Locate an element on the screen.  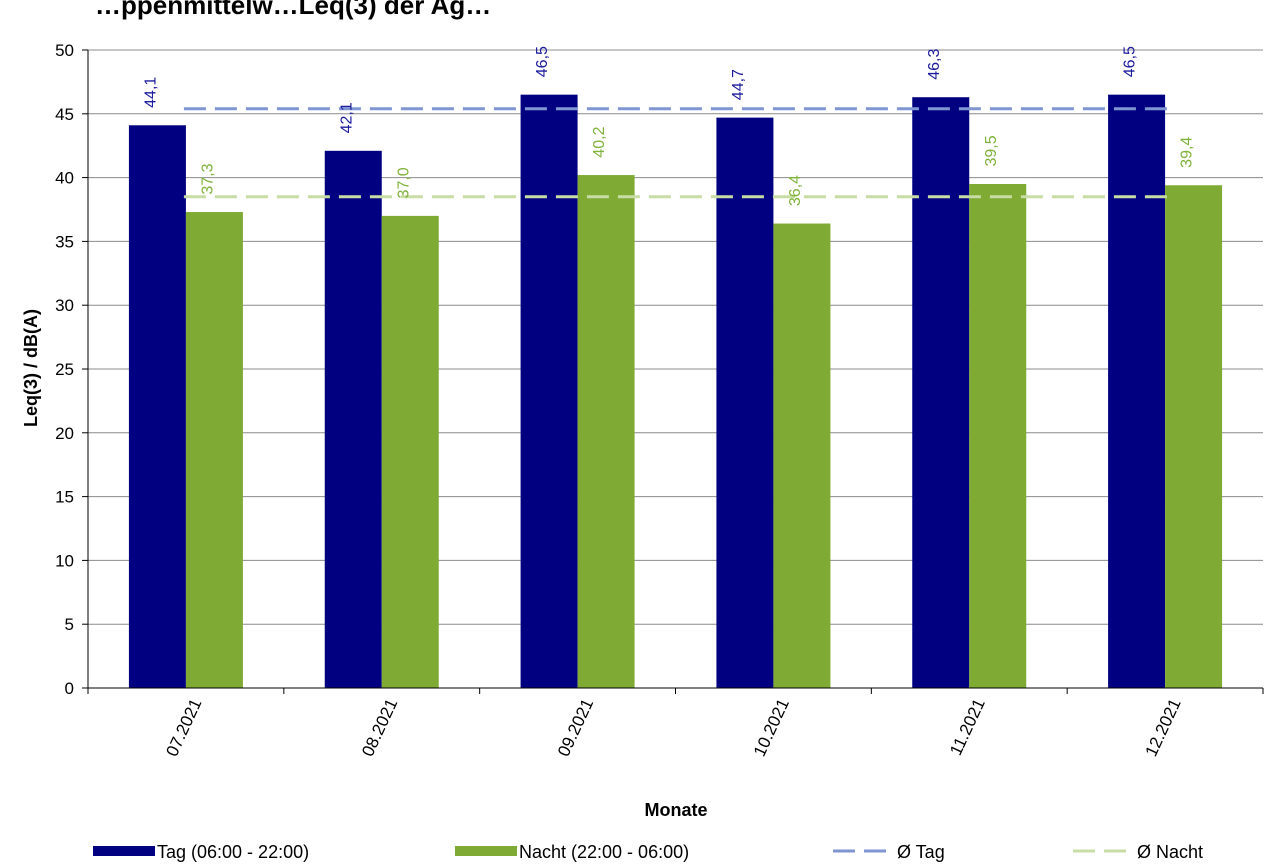
data-label: 44,7 is located at coordinates (738, 84).